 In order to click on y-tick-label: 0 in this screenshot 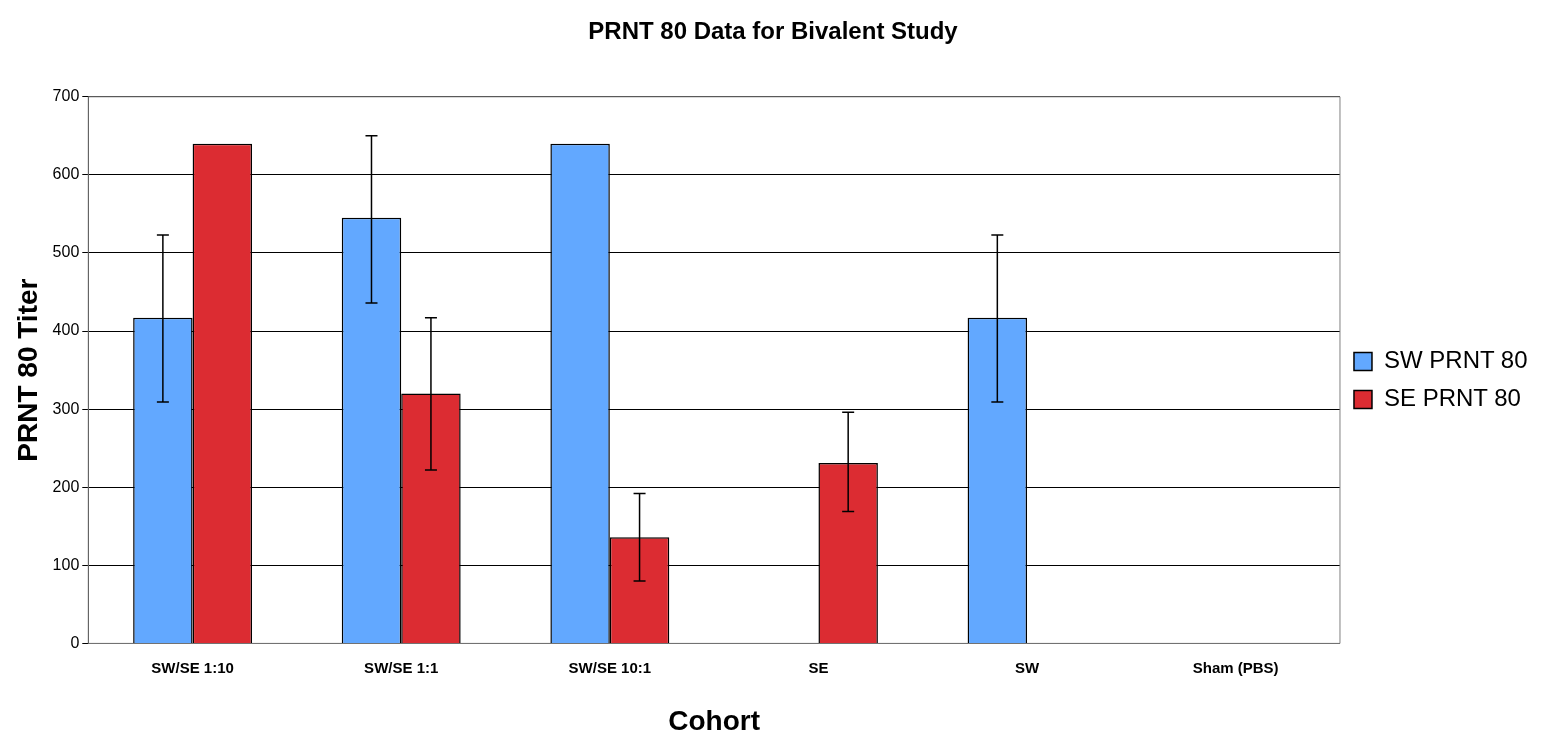, I will do `click(75, 642)`.